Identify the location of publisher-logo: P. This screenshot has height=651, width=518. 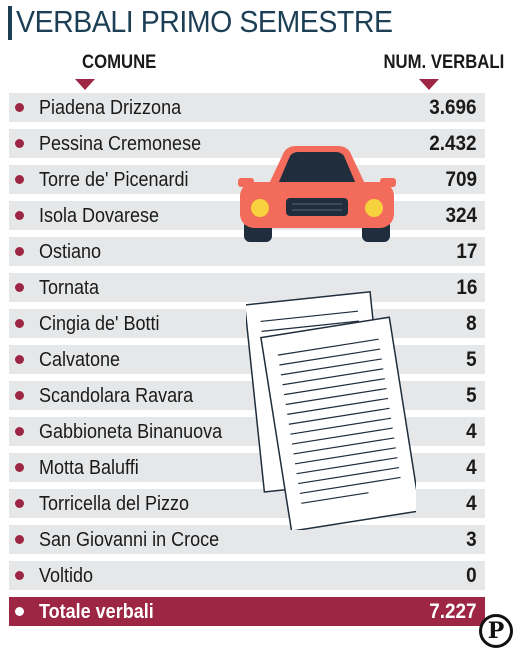
(496, 631).